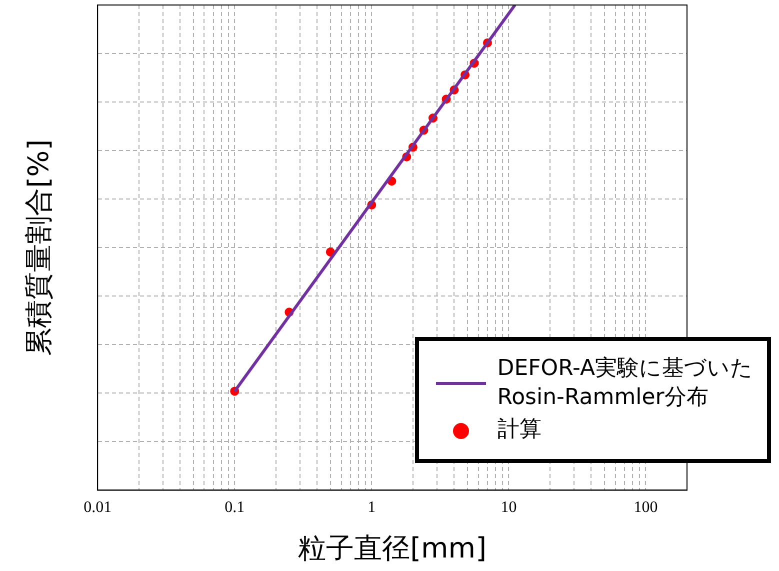 This screenshot has width=779, height=571. What do you see at coordinates (508, 507) in the screenshot?
I see `x-tick-label: 10` at bounding box center [508, 507].